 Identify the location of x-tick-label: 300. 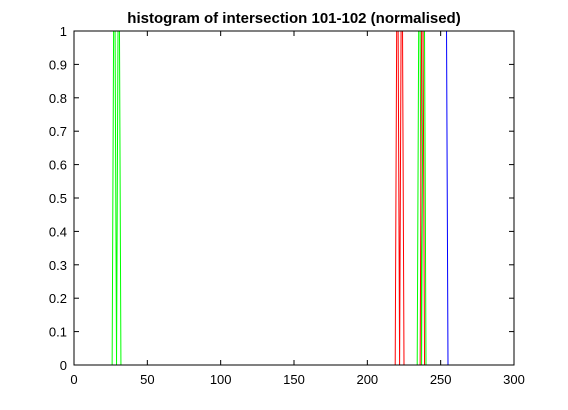
(514, 379).